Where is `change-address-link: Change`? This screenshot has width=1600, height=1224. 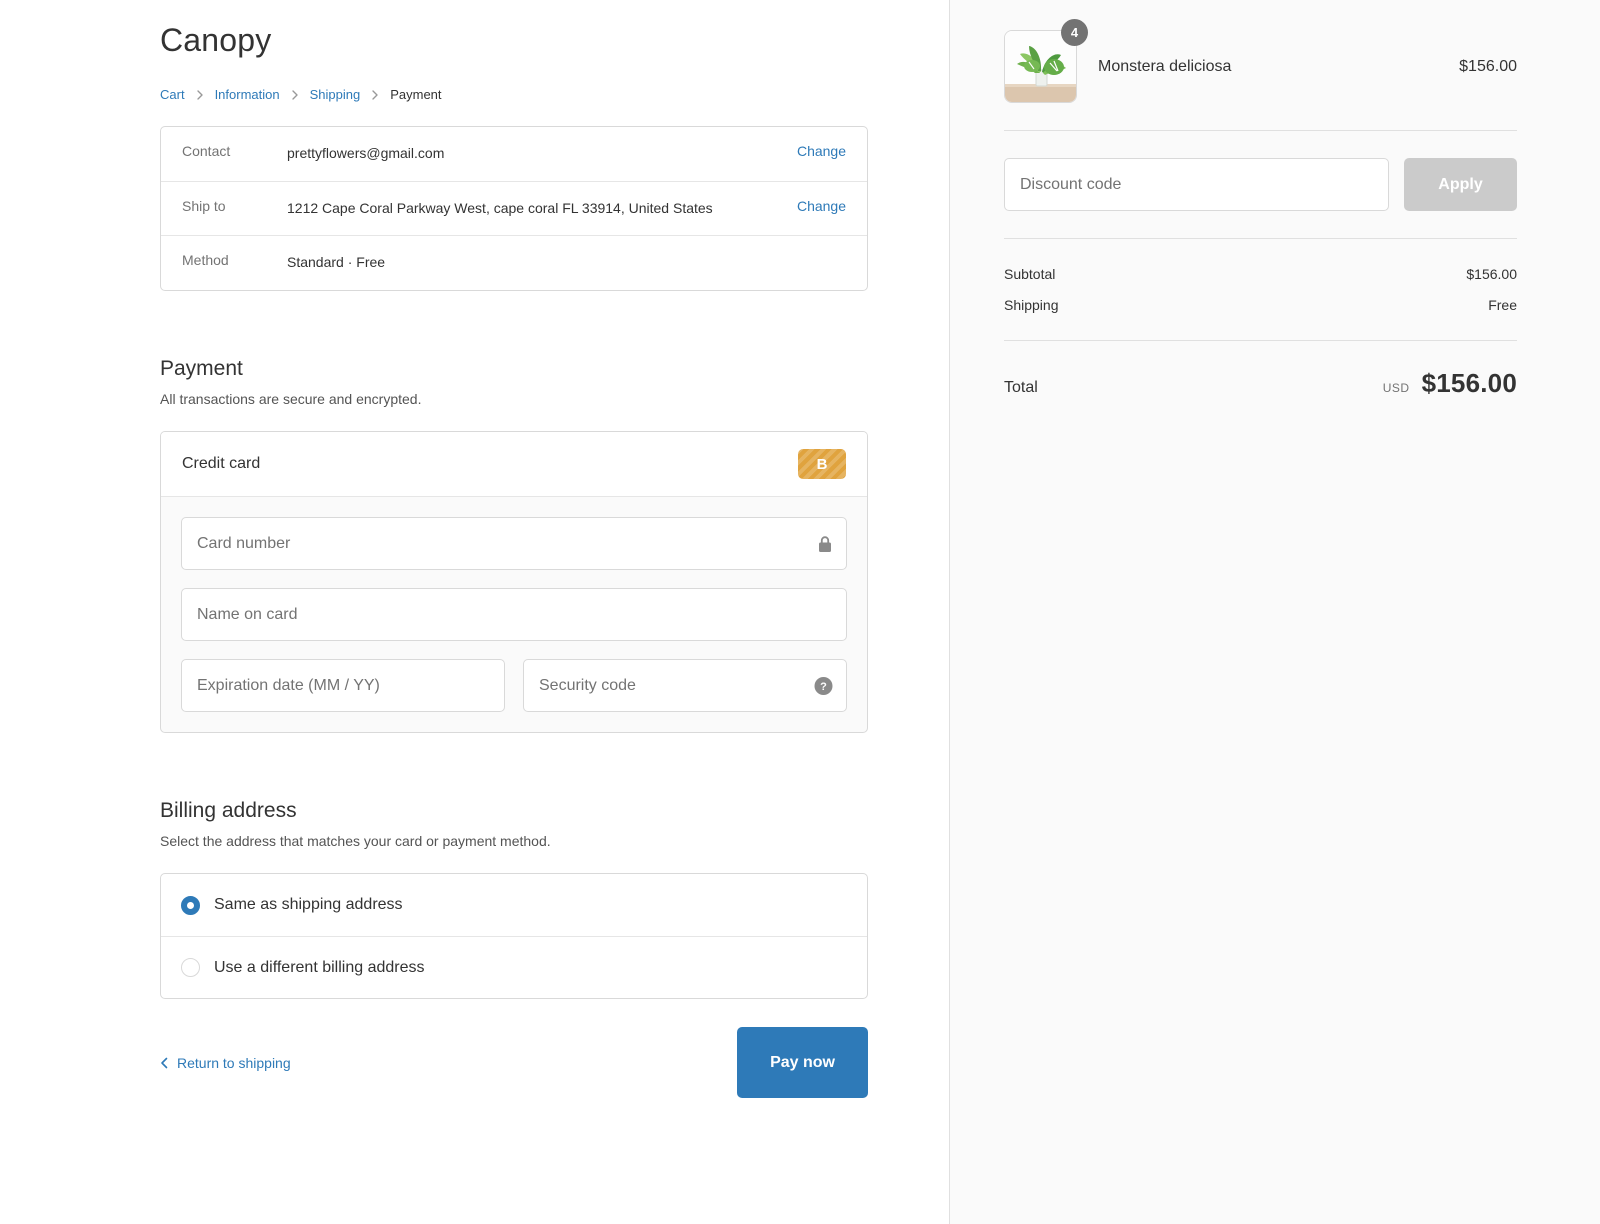
change-address-link: Change is located at coordinates (821, 205).